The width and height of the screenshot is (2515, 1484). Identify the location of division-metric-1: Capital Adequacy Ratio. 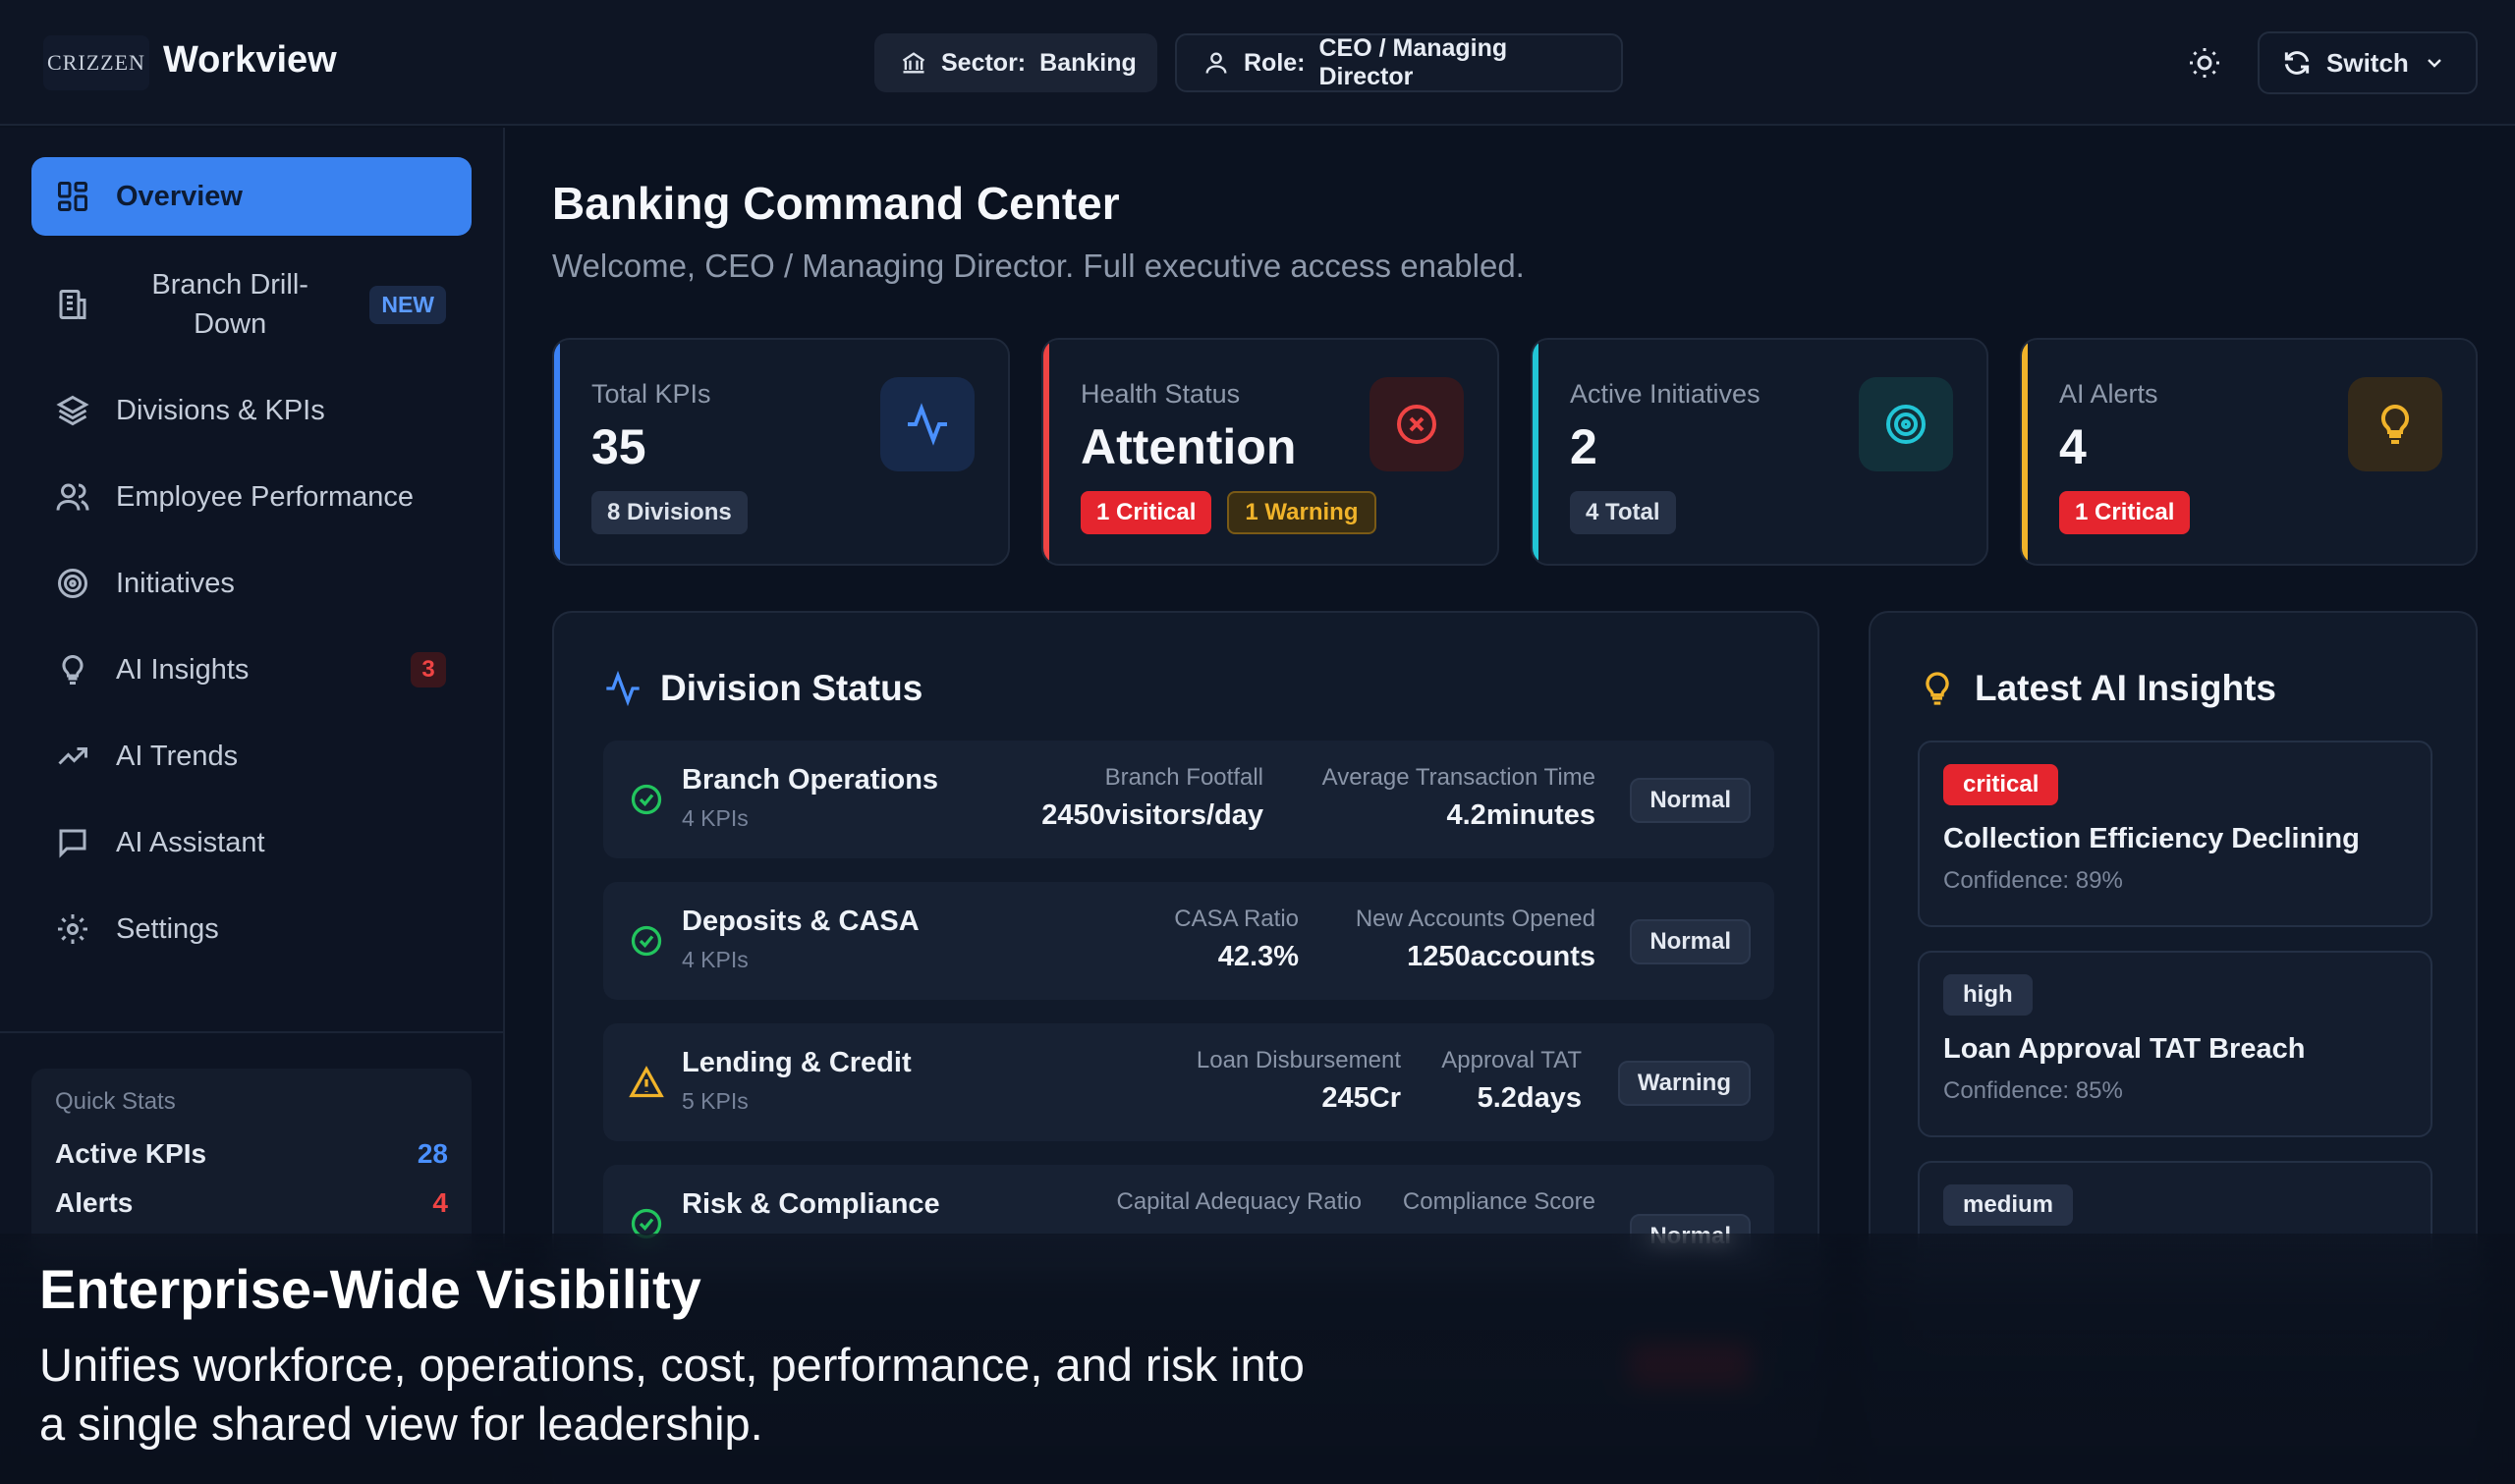
(1240, 1202).